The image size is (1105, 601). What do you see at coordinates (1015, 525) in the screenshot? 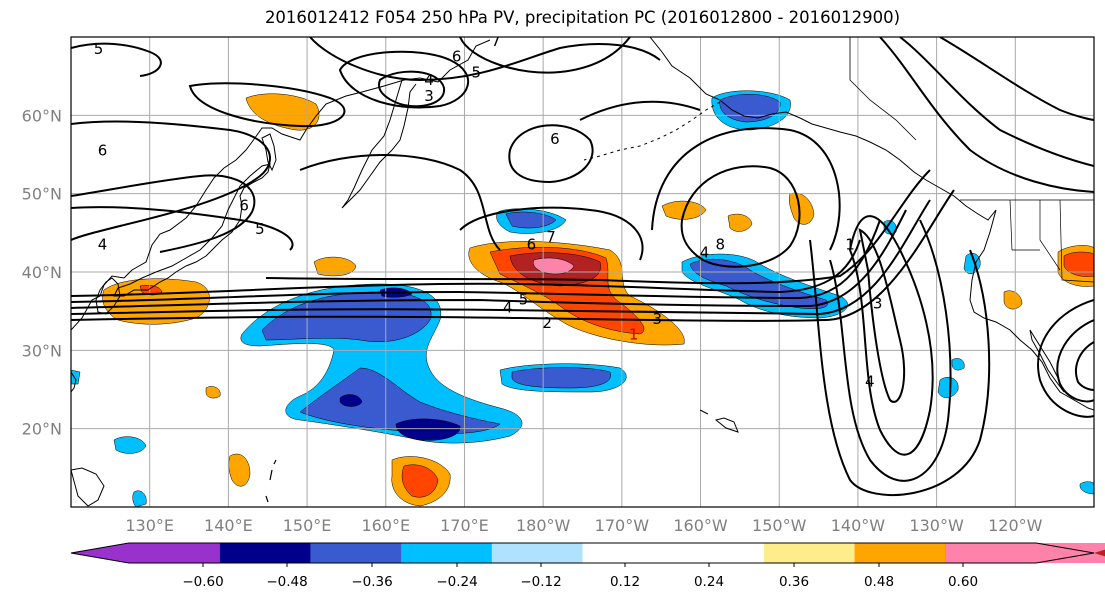
I see `lon-label-11: 120°W` at bounding box center [1015, 525].